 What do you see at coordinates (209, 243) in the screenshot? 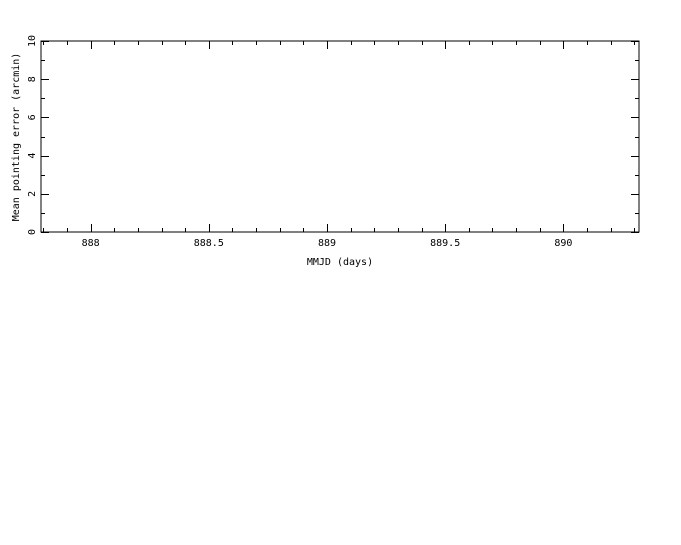
I see `x-tick-label: 888.5` at bounding box center [209, 243].